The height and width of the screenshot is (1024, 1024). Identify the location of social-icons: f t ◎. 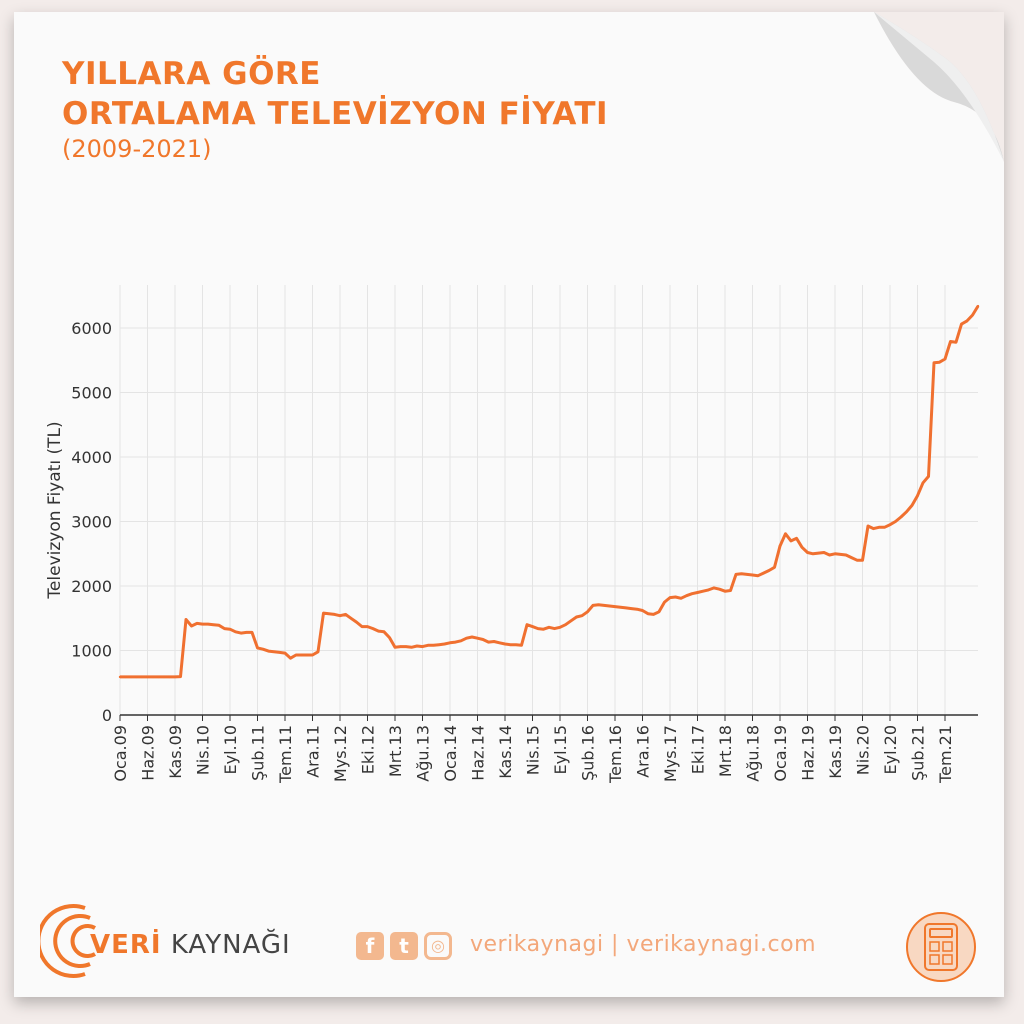
(404, 946).